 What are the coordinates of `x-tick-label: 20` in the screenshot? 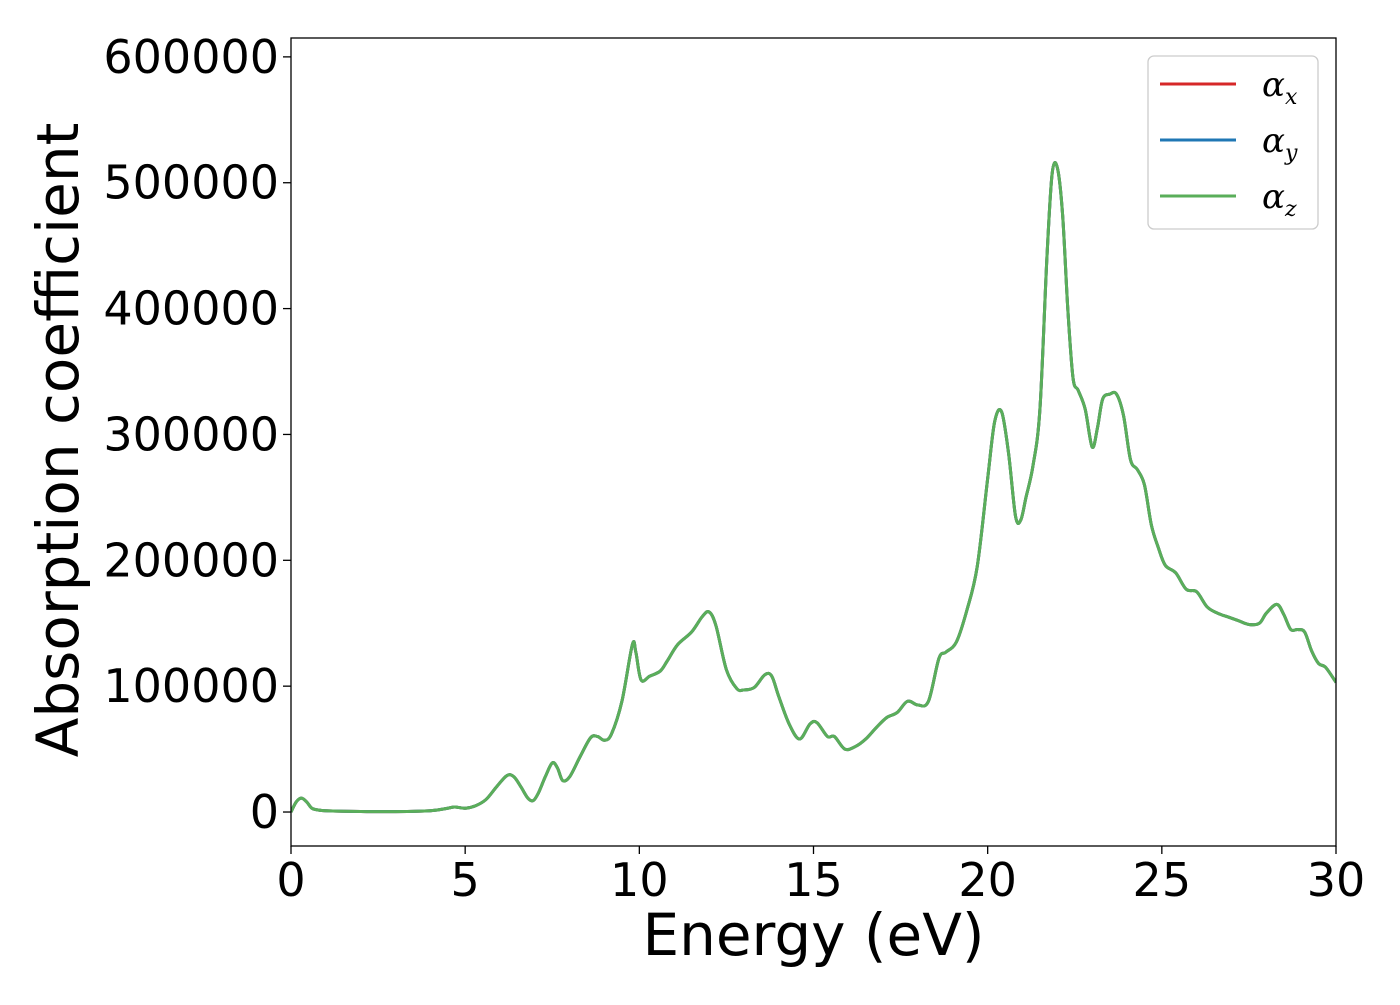 It's located at (987, 880).